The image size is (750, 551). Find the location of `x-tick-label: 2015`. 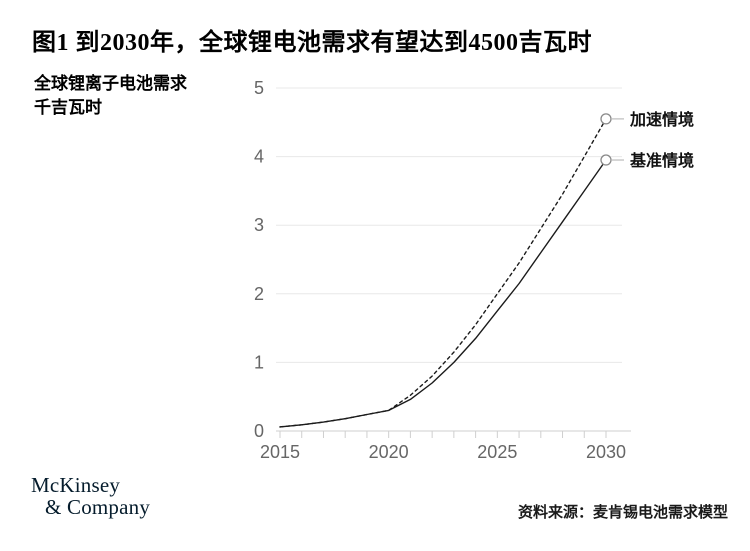

x-tick-label: 2015 is located at coordinates (280, 452).